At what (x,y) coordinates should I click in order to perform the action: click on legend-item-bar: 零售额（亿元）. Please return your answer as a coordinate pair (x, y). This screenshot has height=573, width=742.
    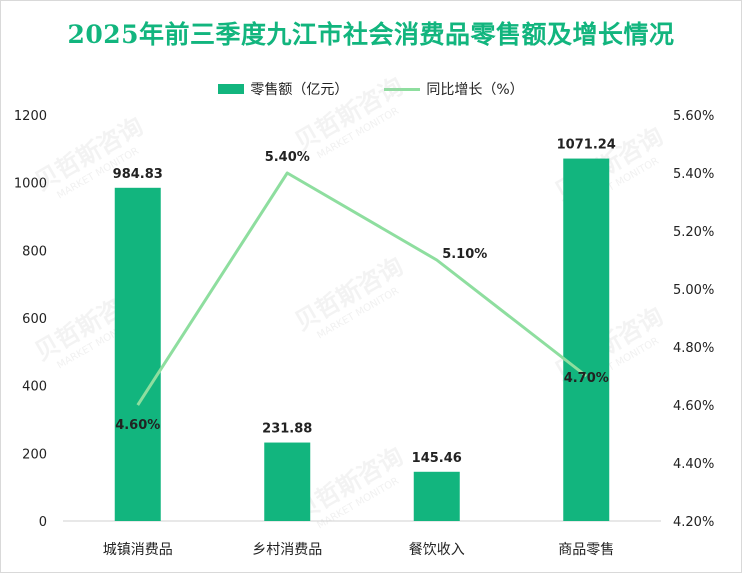
    Looking at the image, I should click on (283, 89).